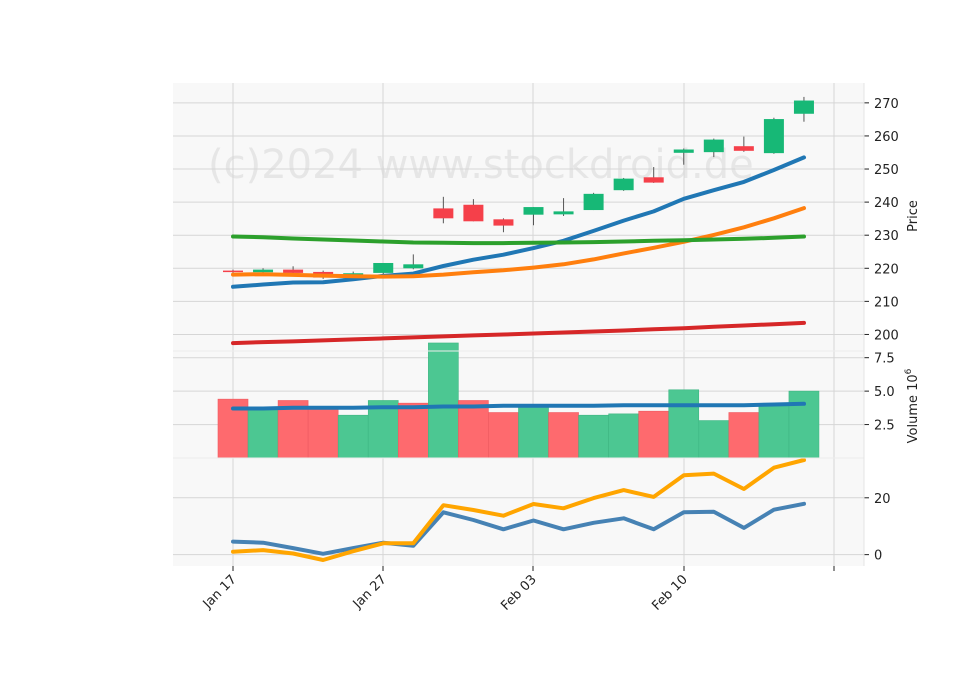  What do you see at coordinates (913, 216) in the screenshot?
I see `price-axis-title: Price` at bounding box center [913, 216].